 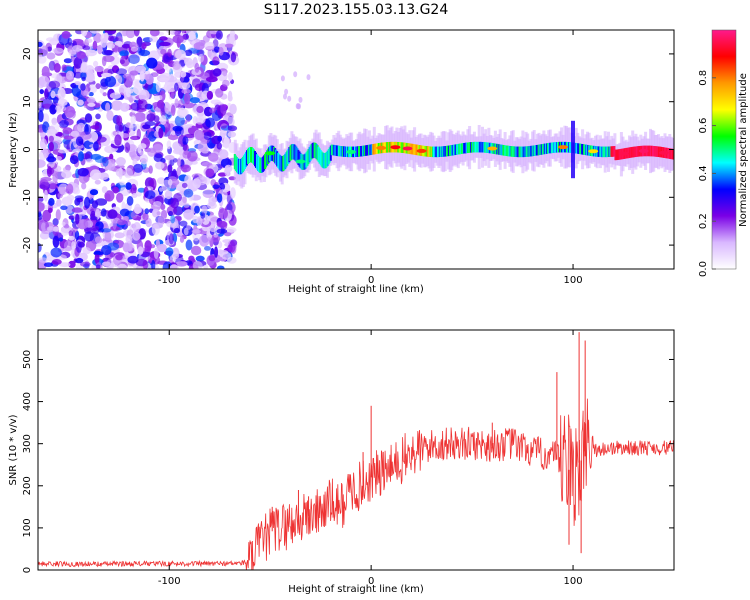 What do you see at coordinates (356, 289) in the screenshot?
I see `spectrogram-xlabel: Height of straight line (km)` at bounding box center [356, 289].